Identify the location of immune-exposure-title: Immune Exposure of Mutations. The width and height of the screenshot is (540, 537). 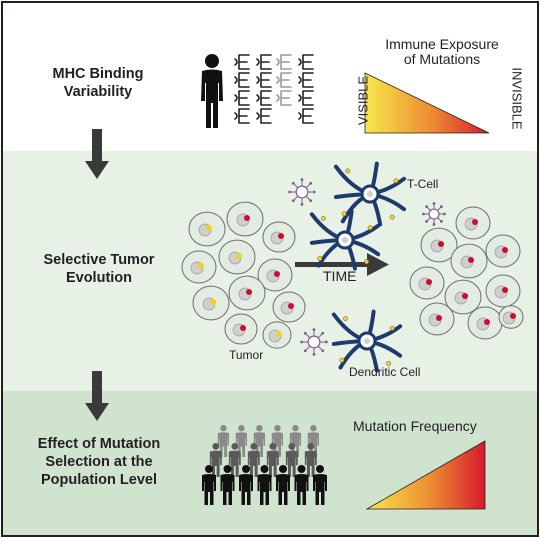
(442, 52).